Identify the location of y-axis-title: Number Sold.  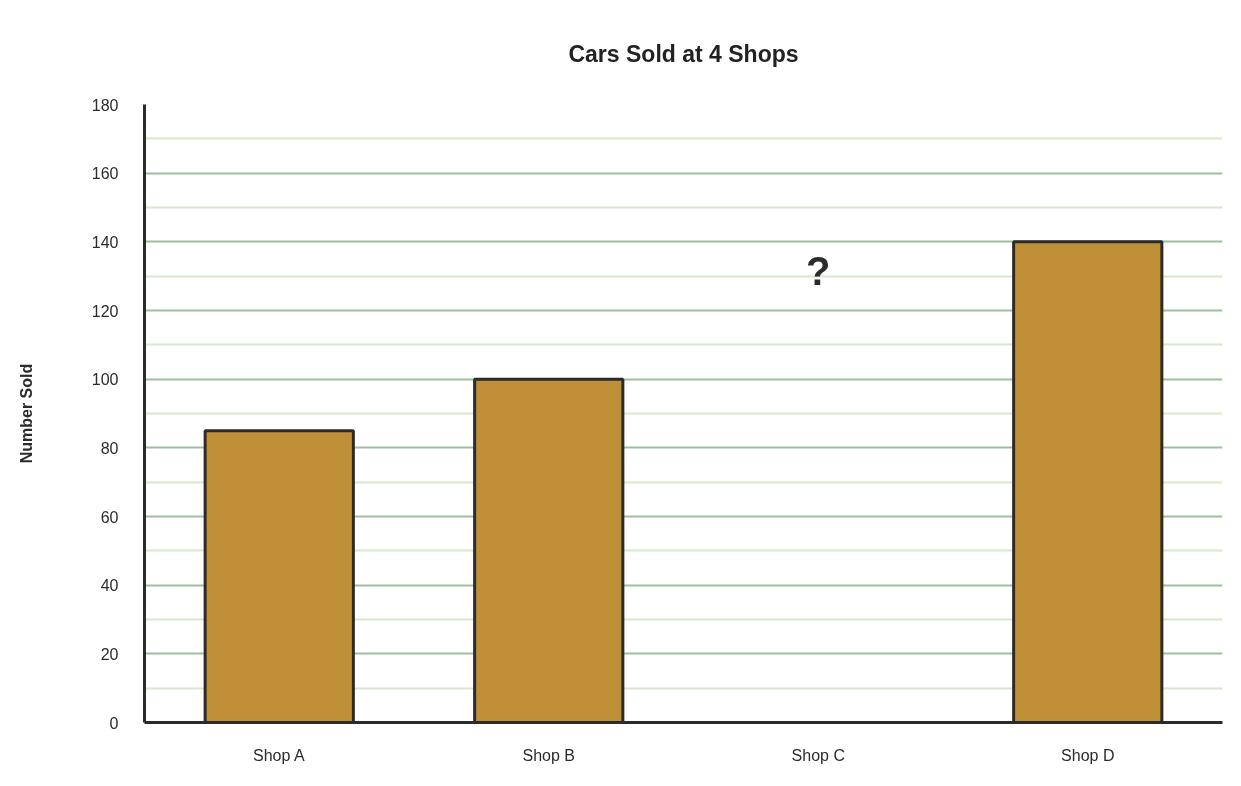
(26, 413).